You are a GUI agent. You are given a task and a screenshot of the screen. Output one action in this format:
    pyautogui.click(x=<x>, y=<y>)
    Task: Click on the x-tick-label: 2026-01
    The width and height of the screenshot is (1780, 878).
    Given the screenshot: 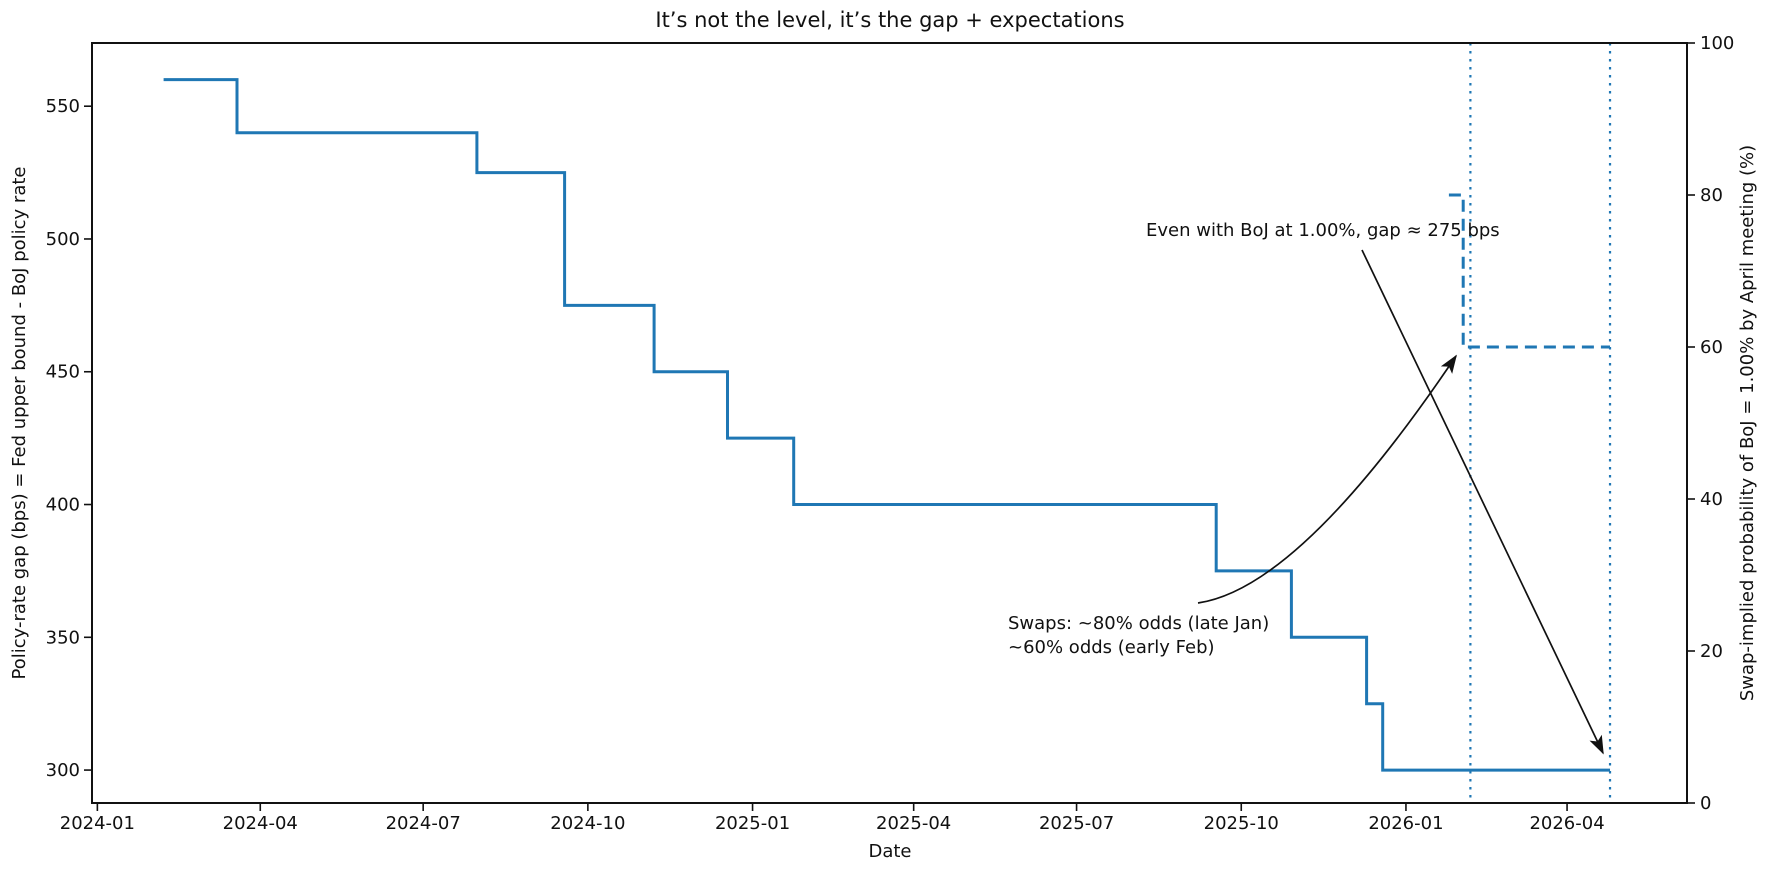 What is the action you would take?
    pyautogui.click(x=1405, y=823)
    